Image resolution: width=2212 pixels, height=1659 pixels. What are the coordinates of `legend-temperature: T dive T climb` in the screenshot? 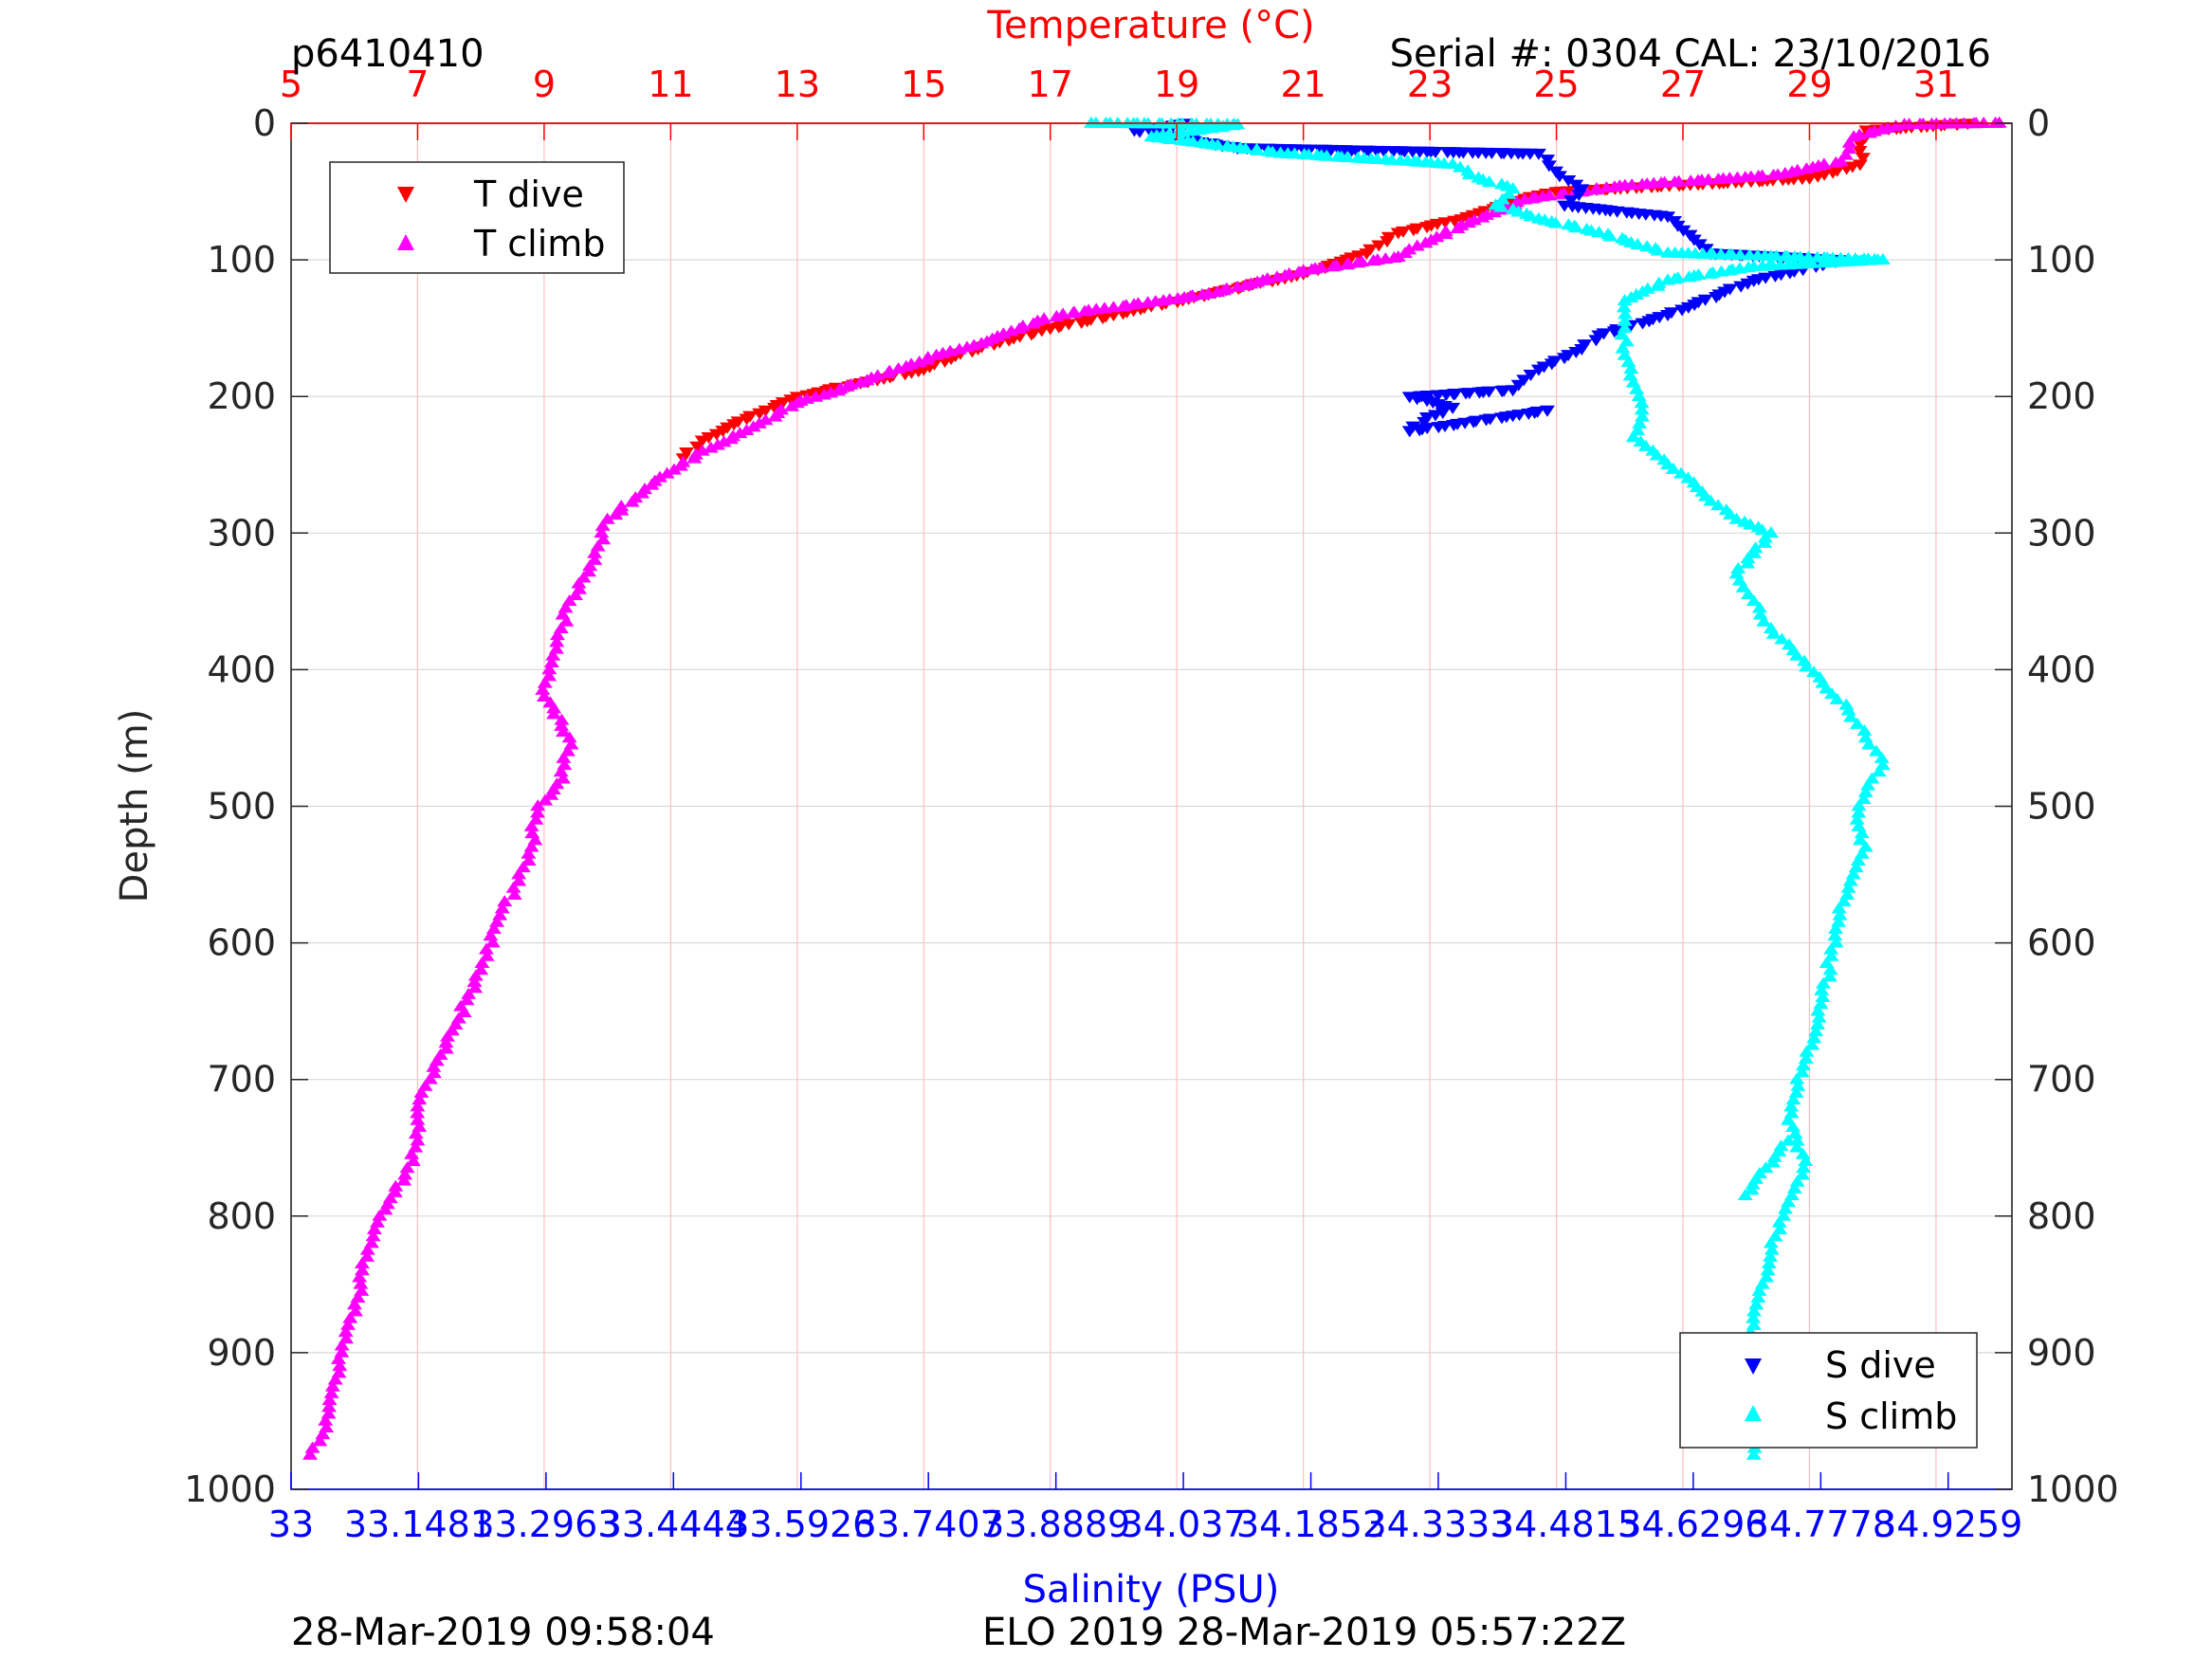 It's located at (477, 217).